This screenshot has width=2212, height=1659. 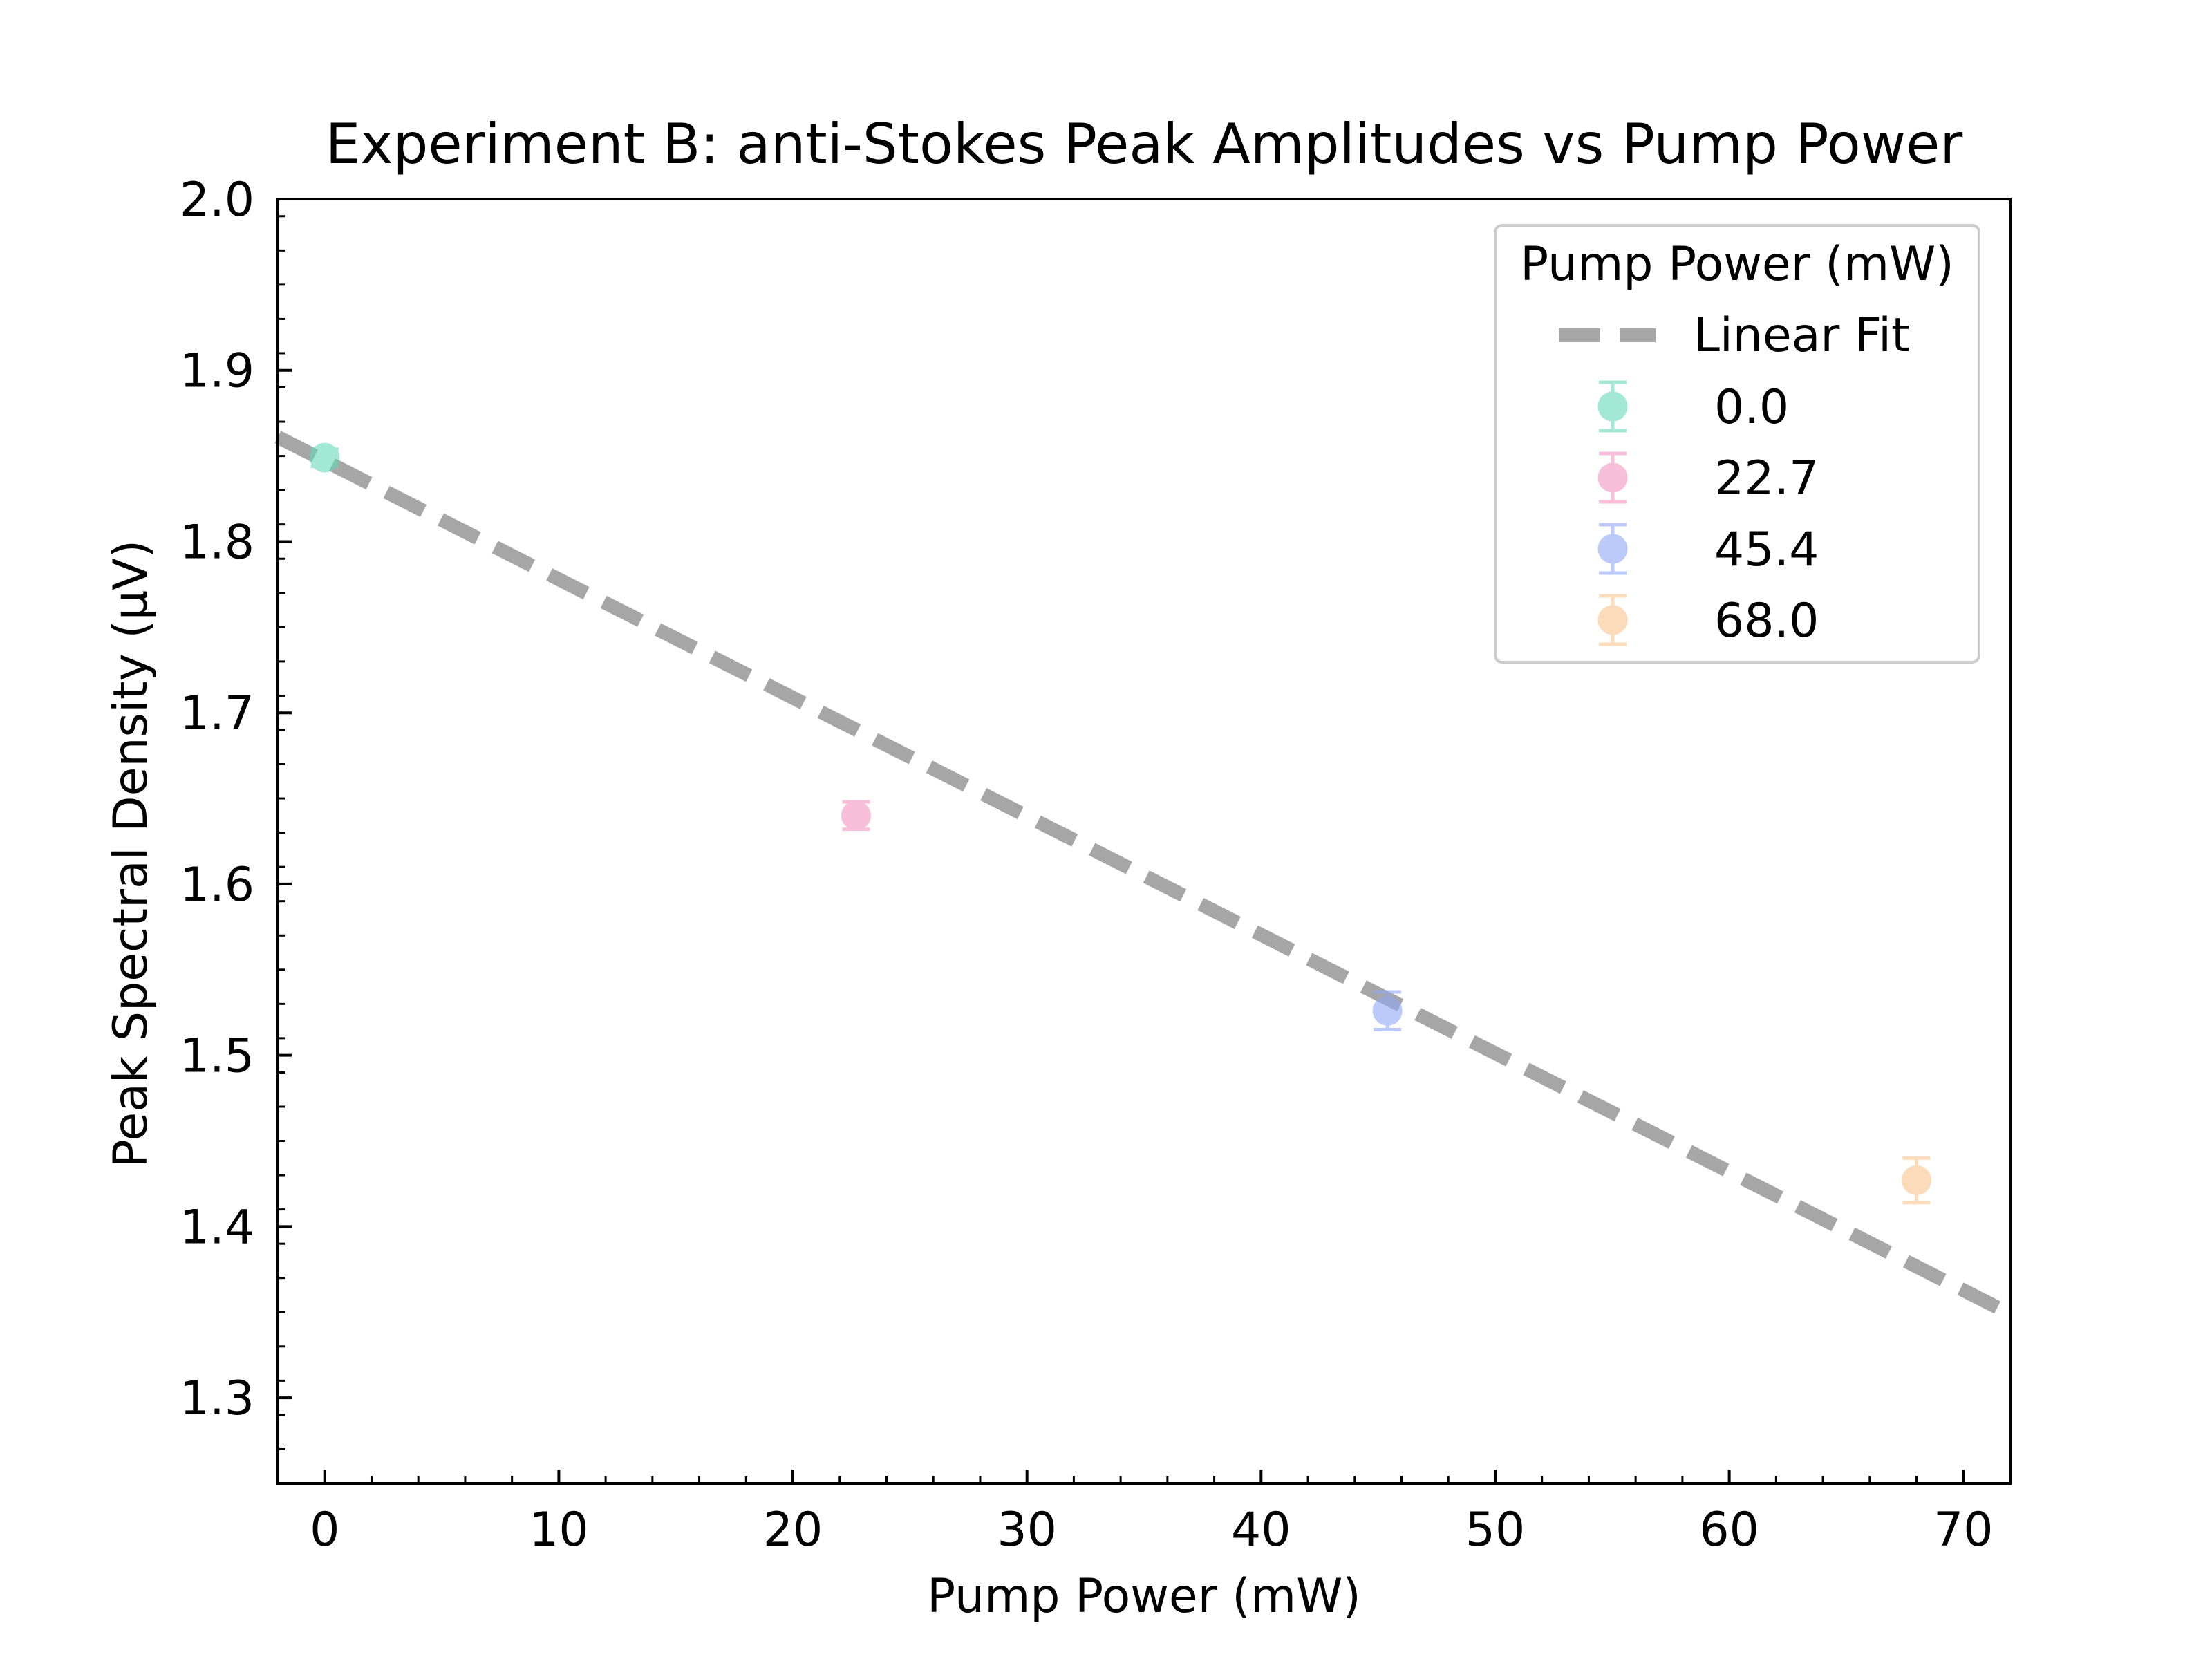 I want to click on legend-label: 68.0, so click(x=1766, y=621).